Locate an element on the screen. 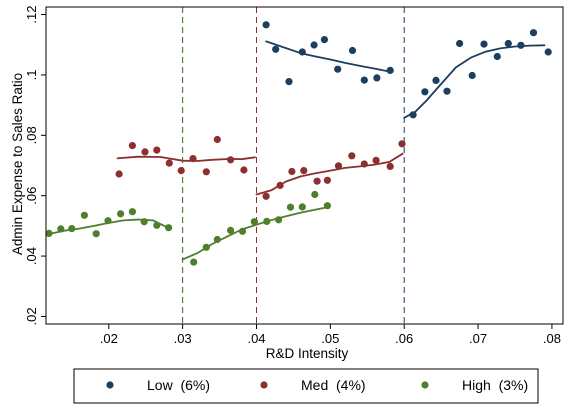  x-tick-label: .07 is located at coordinates (478, 338).